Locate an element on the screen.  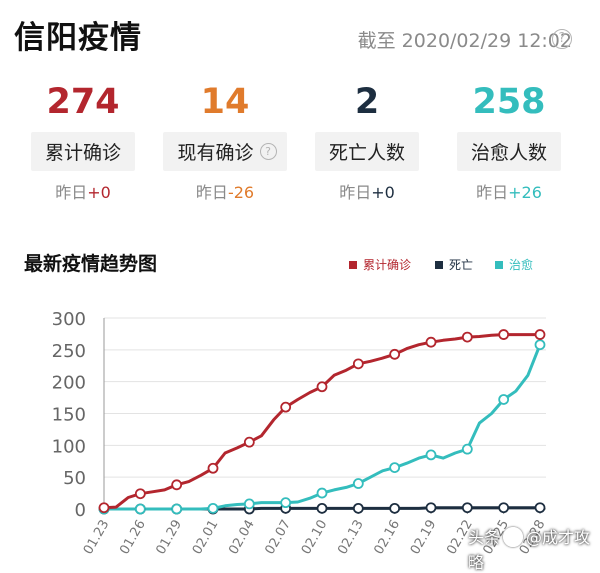
stat-active: 14 现有确诊 ? 昨日-26 is located at coordinates (225, 141).